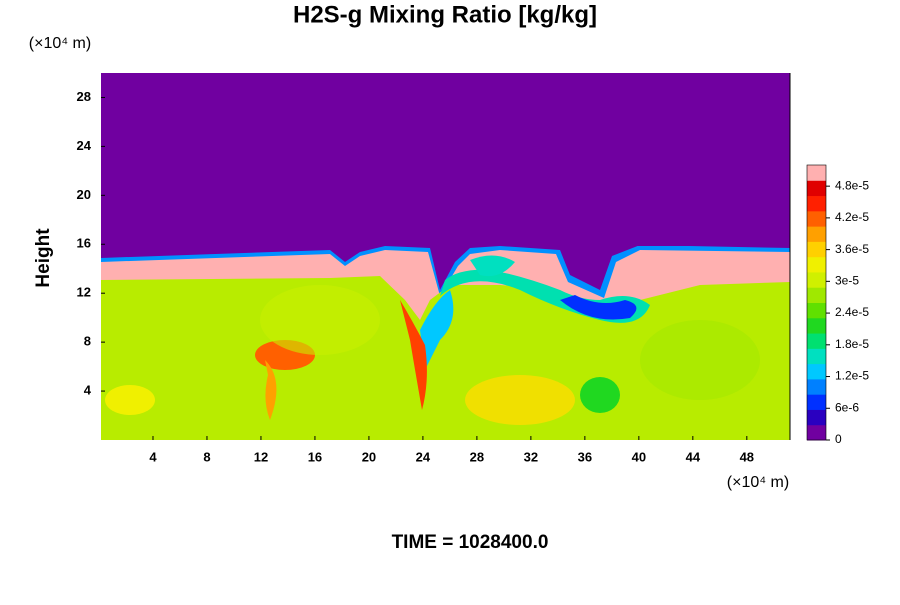 This screenshot has height=605, width=900. I want to click on y-unit: (×10⁴ m), so click(60, 43).